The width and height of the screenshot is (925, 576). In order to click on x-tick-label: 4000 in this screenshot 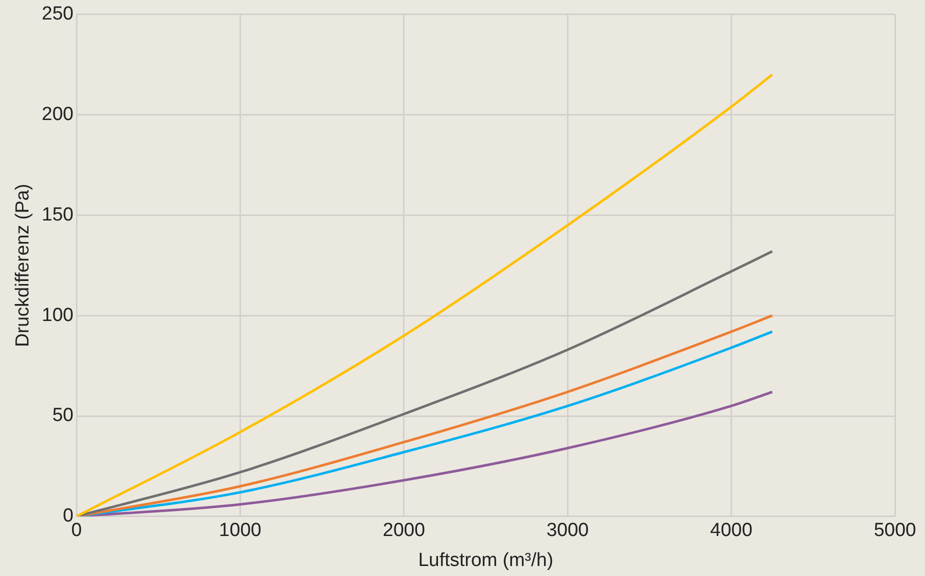, I will do `click(731, 531)`.